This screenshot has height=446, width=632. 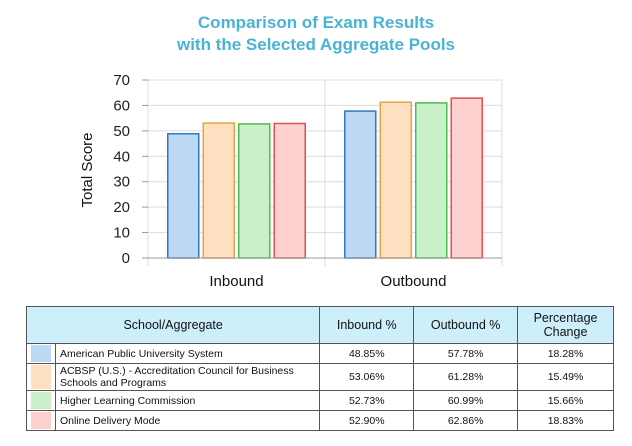 I want to click on y-tick-label: 0, so click(x=126, y=258).